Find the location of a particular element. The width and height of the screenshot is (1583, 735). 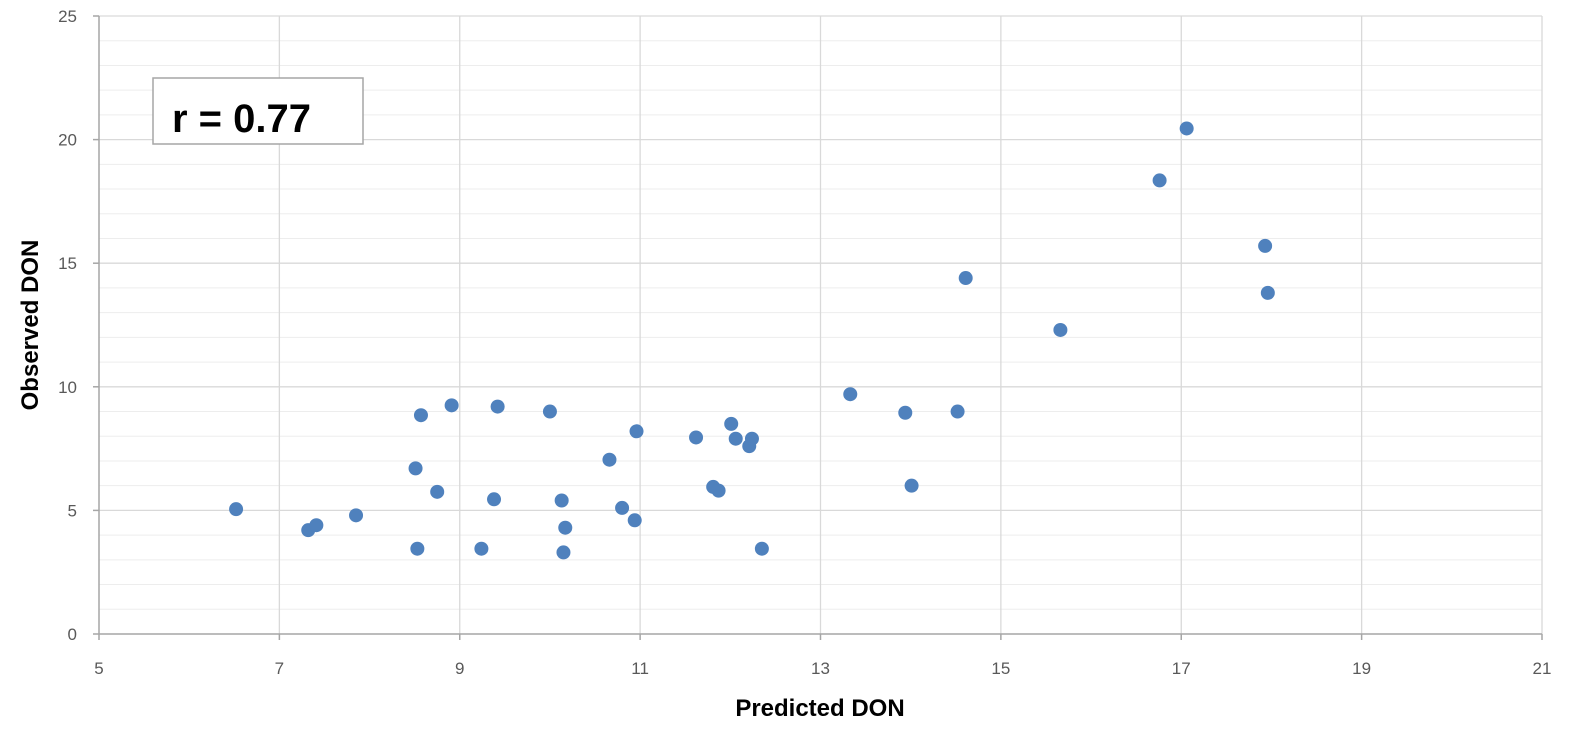

x-tick-labels: 5 7 9 11 13 15 17 19 21 is located at coordinates (822, 668).